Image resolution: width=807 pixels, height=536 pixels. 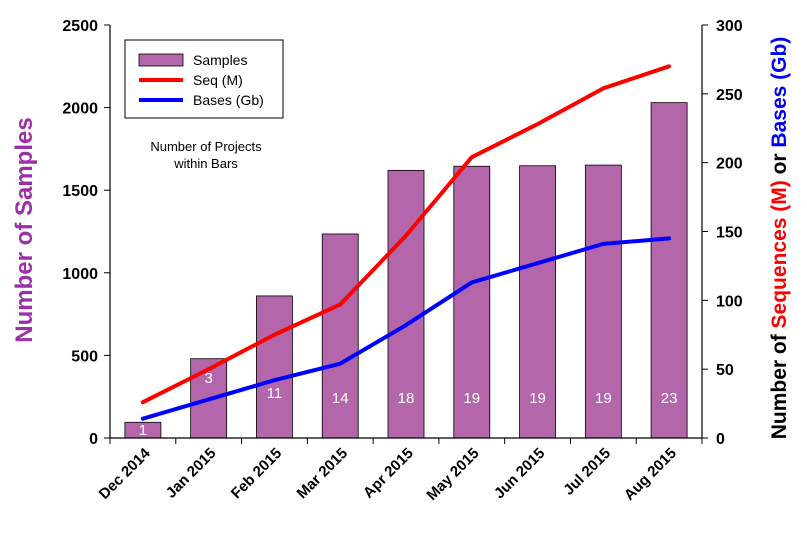 What do you see at coordinates (80, 274) in the screenshot?
I see `left-tick-label-2: 1000` at bounding box center [80, 274].